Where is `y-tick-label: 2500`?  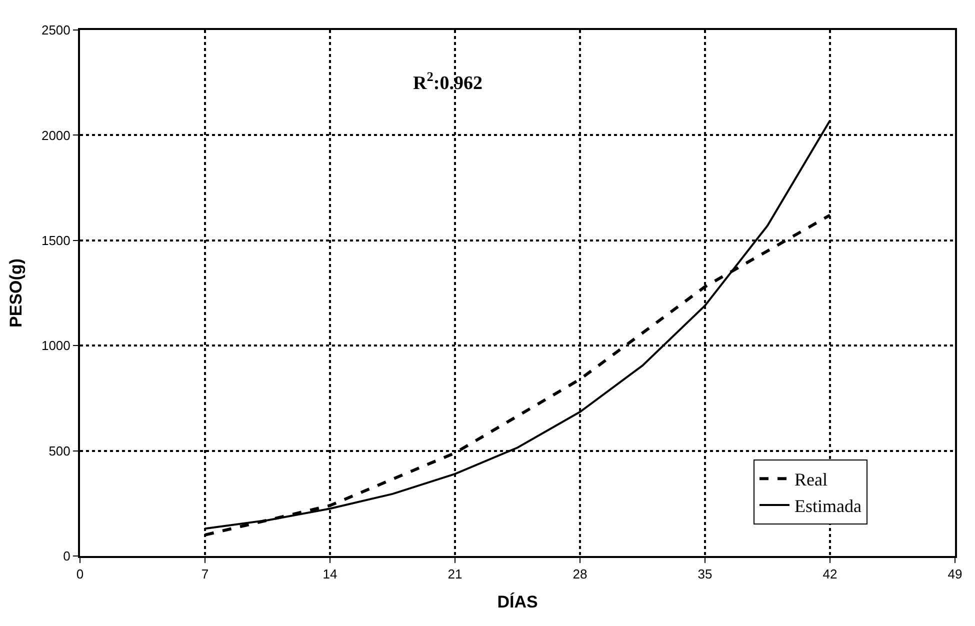
y-tick-label: 2500 is located at coordinates (55, 30).